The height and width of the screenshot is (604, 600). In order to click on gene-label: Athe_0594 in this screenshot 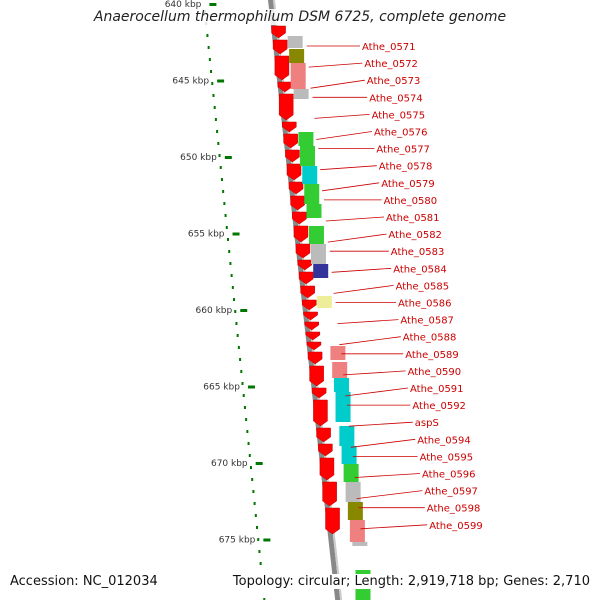, I will do `click(444, 440)`.